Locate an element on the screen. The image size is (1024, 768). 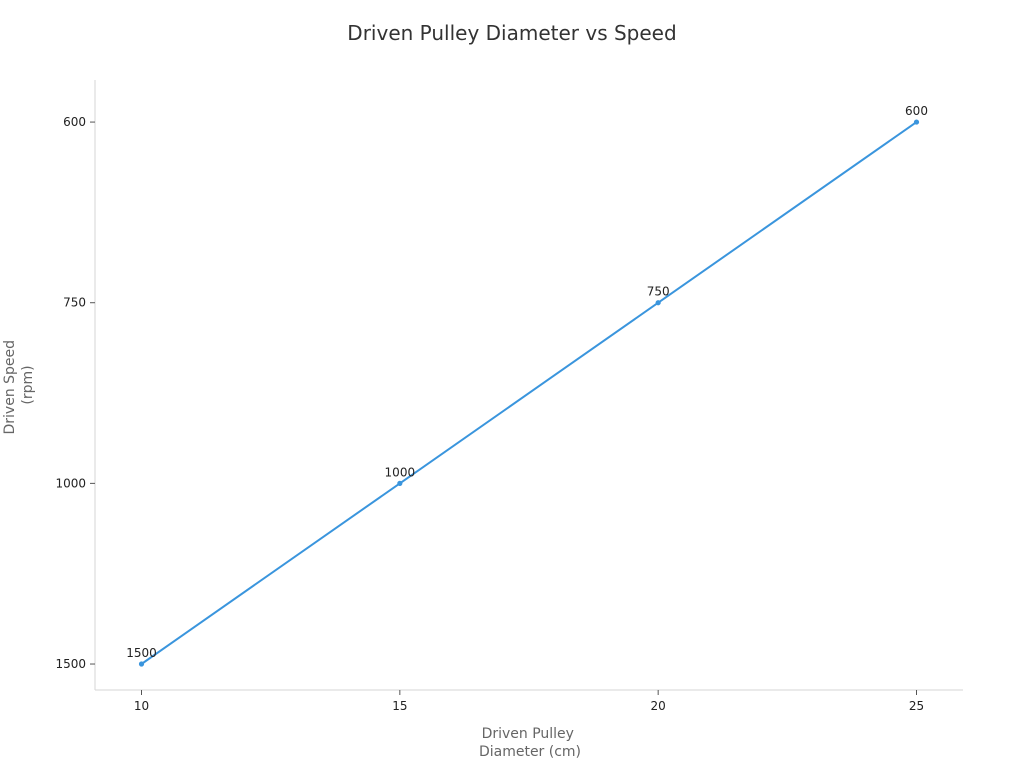
data-label: 1500 is located at coordinates (141, 653).